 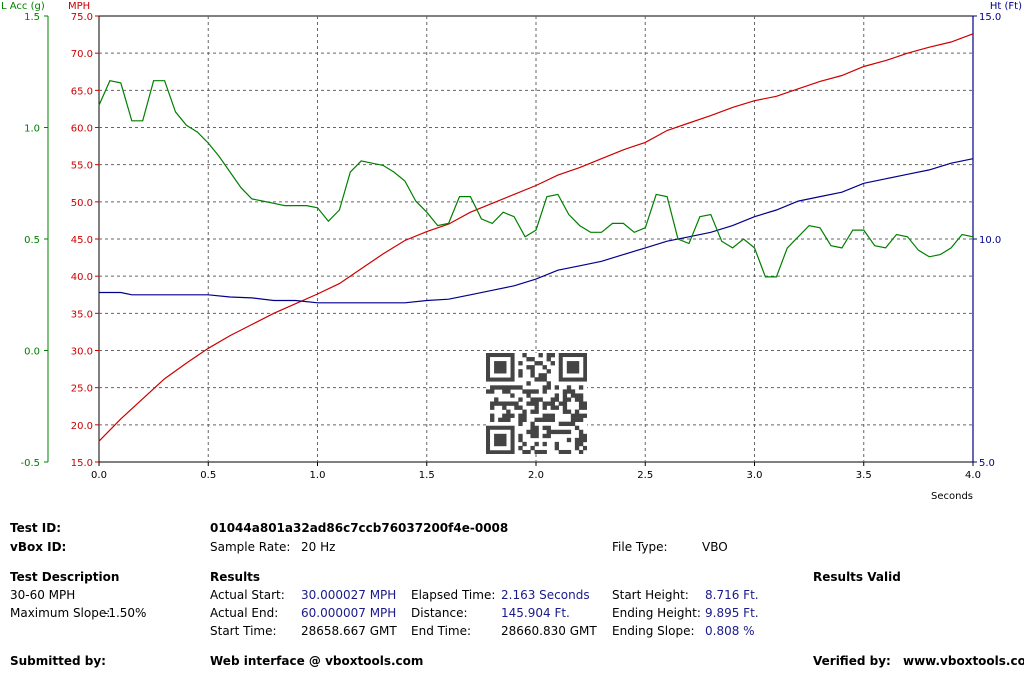 What do you see at coordinates (439, 613) in the screenshot?
I see `distance-label: Distance:` at bounding box center [439, 613].